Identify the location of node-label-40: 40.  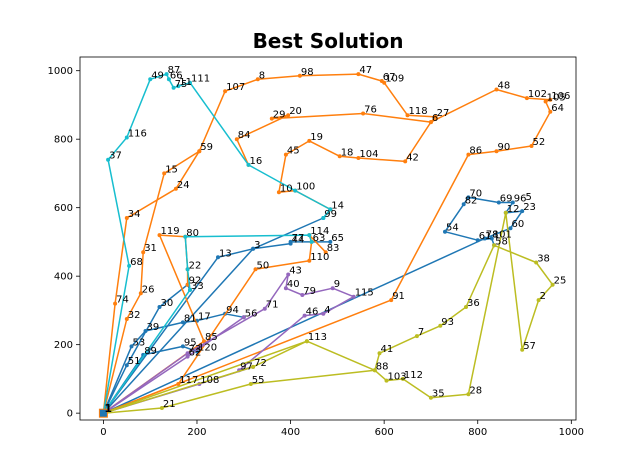
(293, 284).